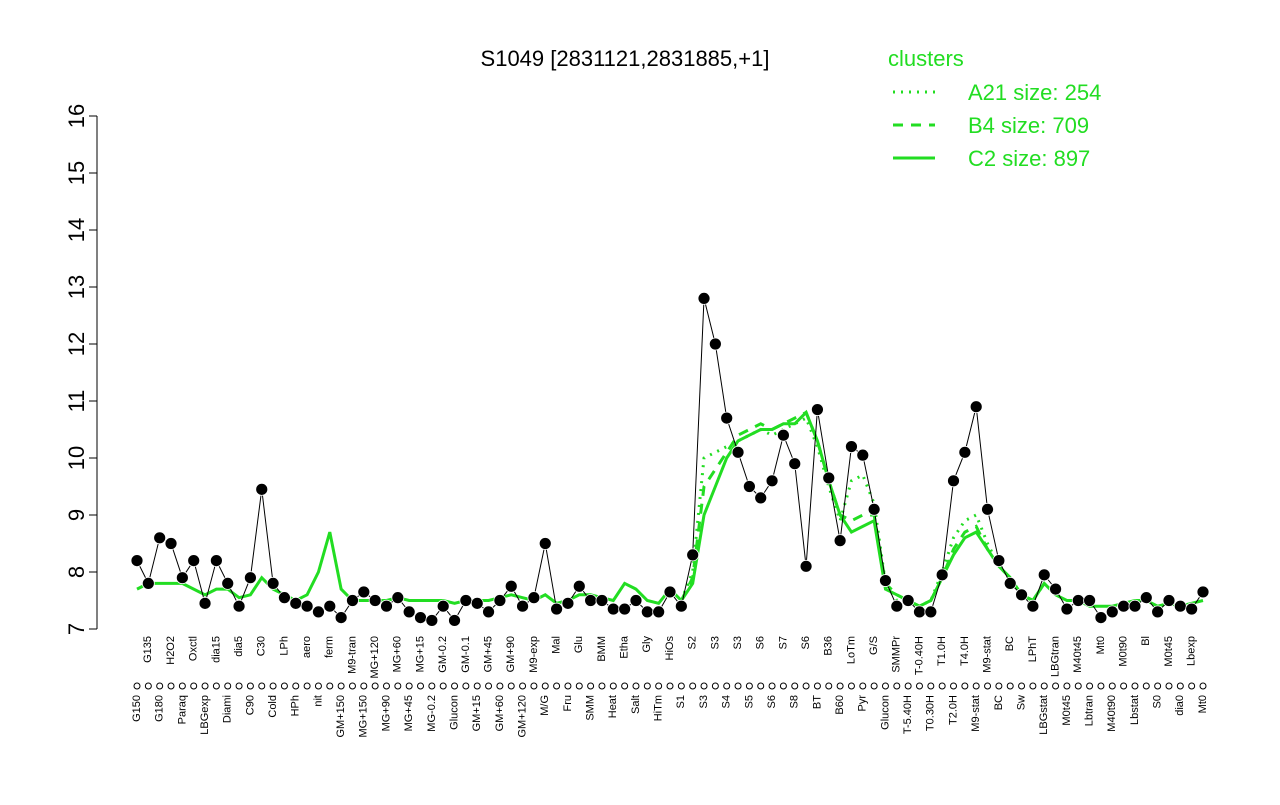 The height and width of the screenshot is (805, 1280). What do you see at coordinates (1033, 649) in the screenshot?
I see `x-tick-label: LPhT` at bounding box center [1033, 649].